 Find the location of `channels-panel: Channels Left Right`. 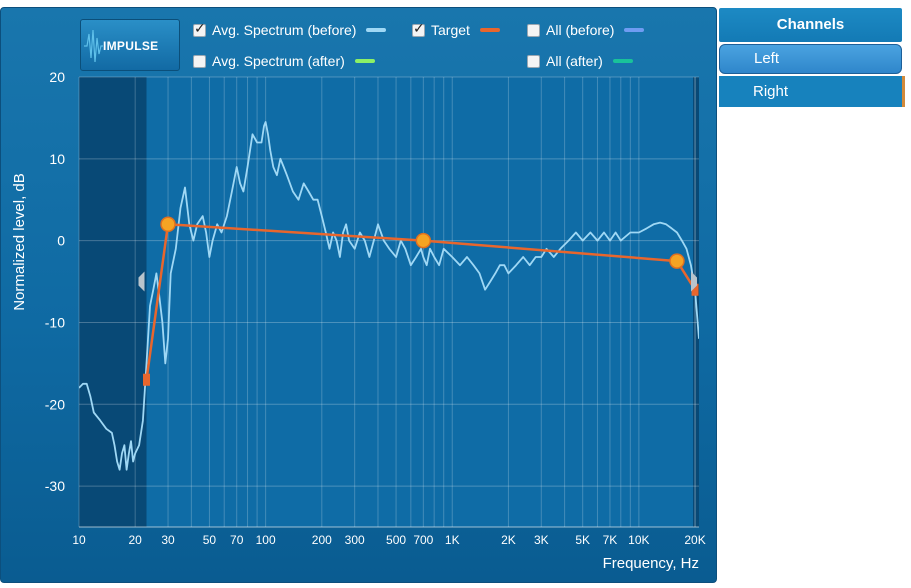

channels-panel: Channels Left Right is located at coordinates (815, 58).